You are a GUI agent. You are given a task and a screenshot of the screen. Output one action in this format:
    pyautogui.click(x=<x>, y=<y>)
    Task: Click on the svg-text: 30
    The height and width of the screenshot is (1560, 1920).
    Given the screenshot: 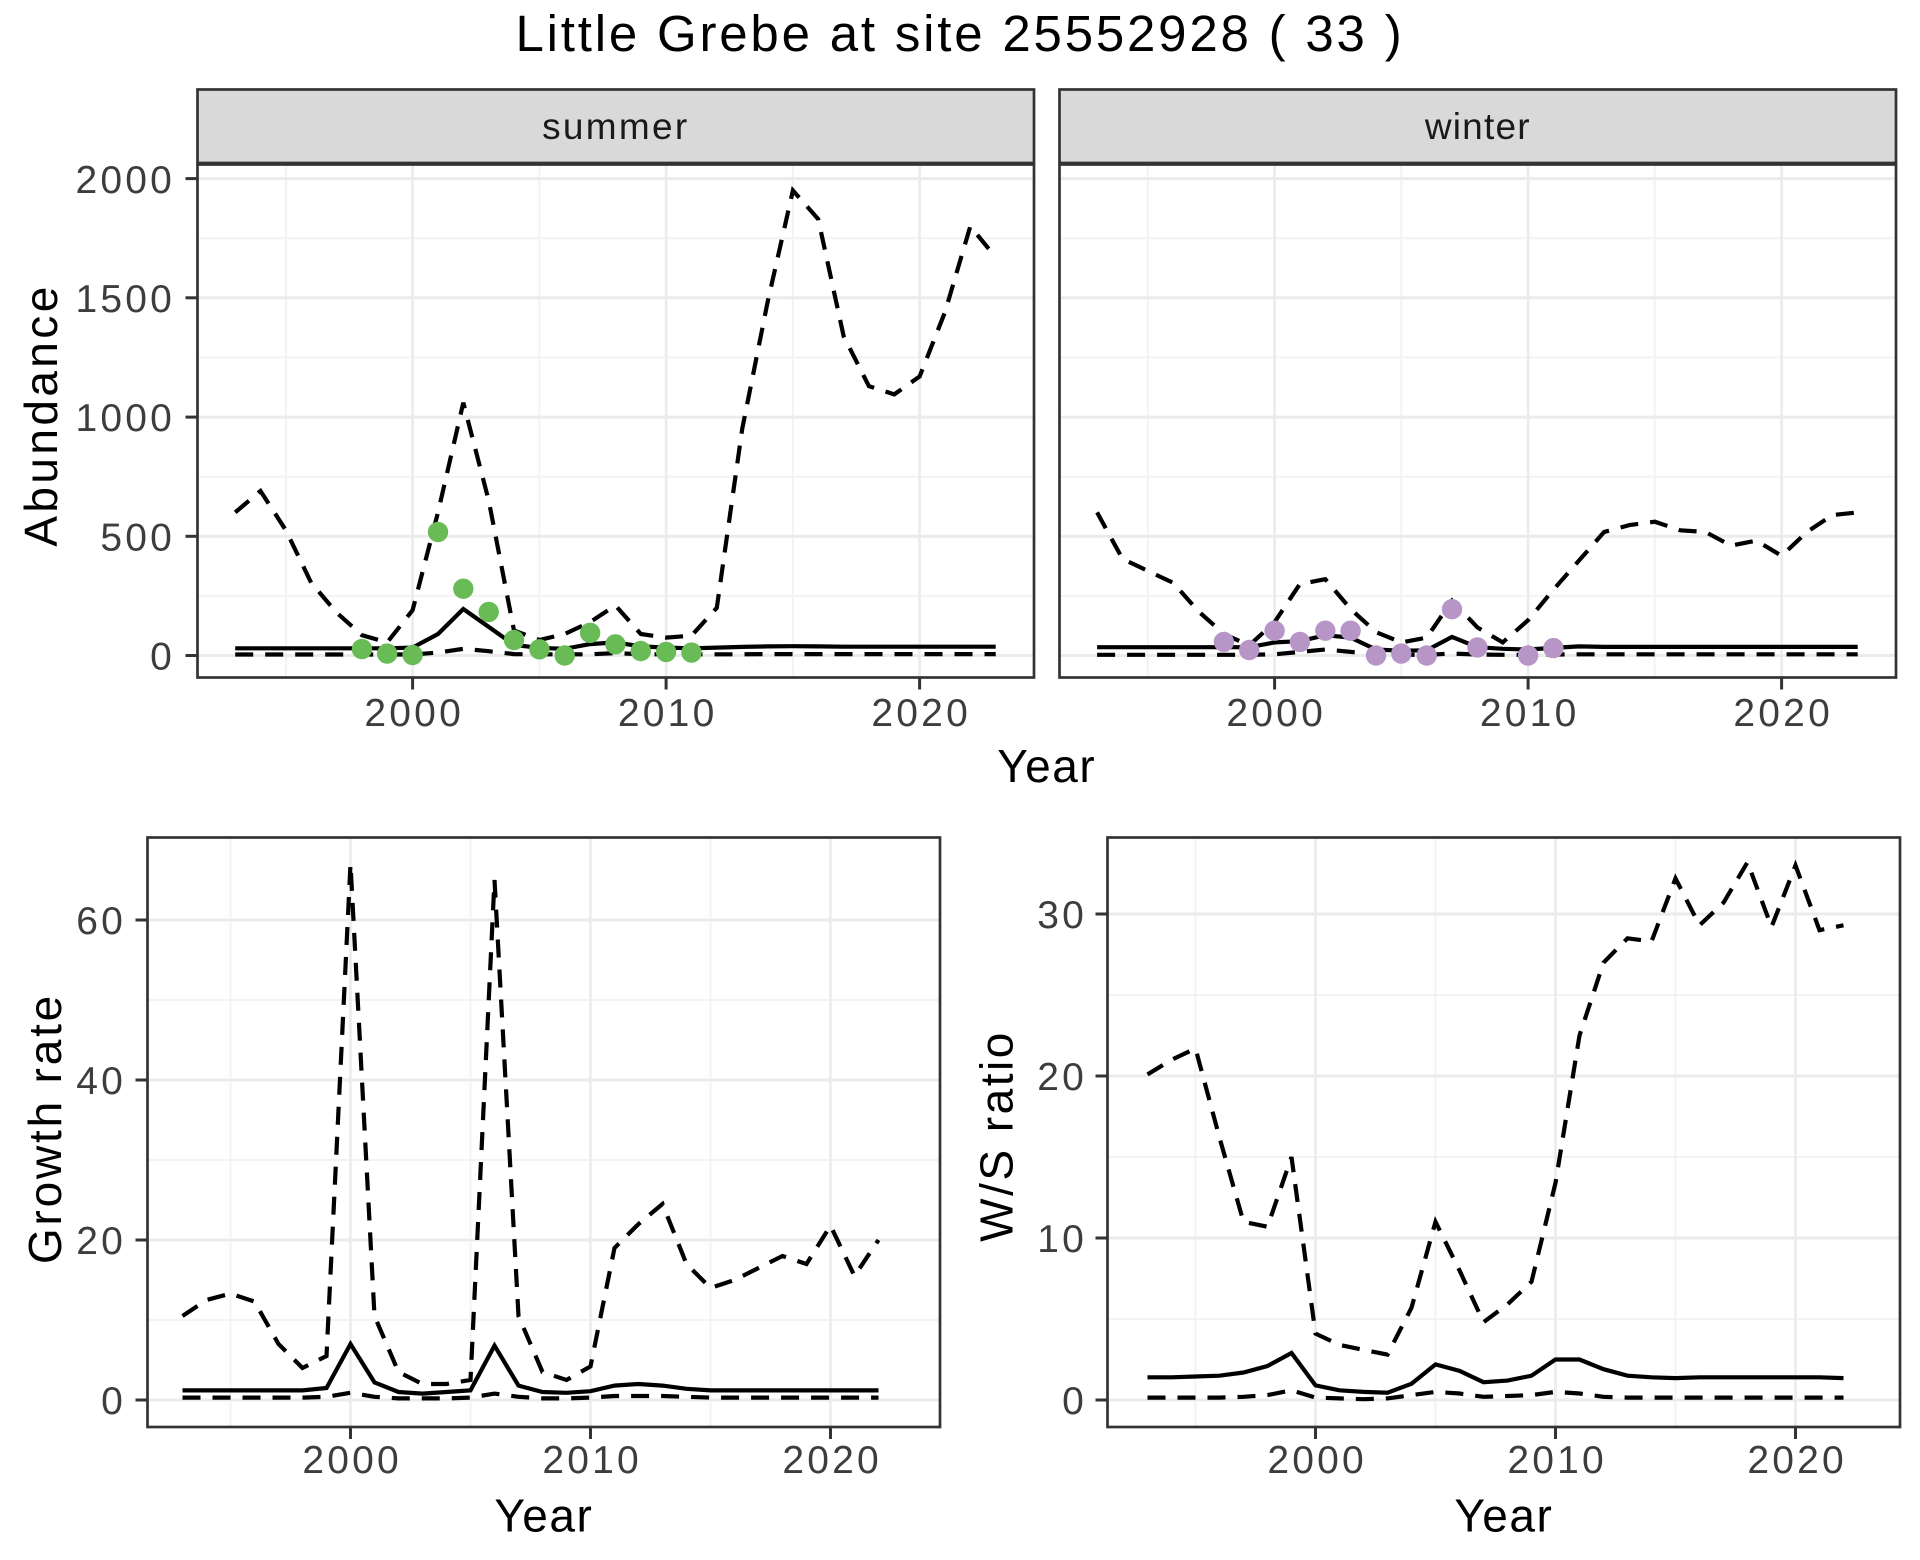 What is the action you would take?
    pyautogui.click(x=1062, y=915)
    